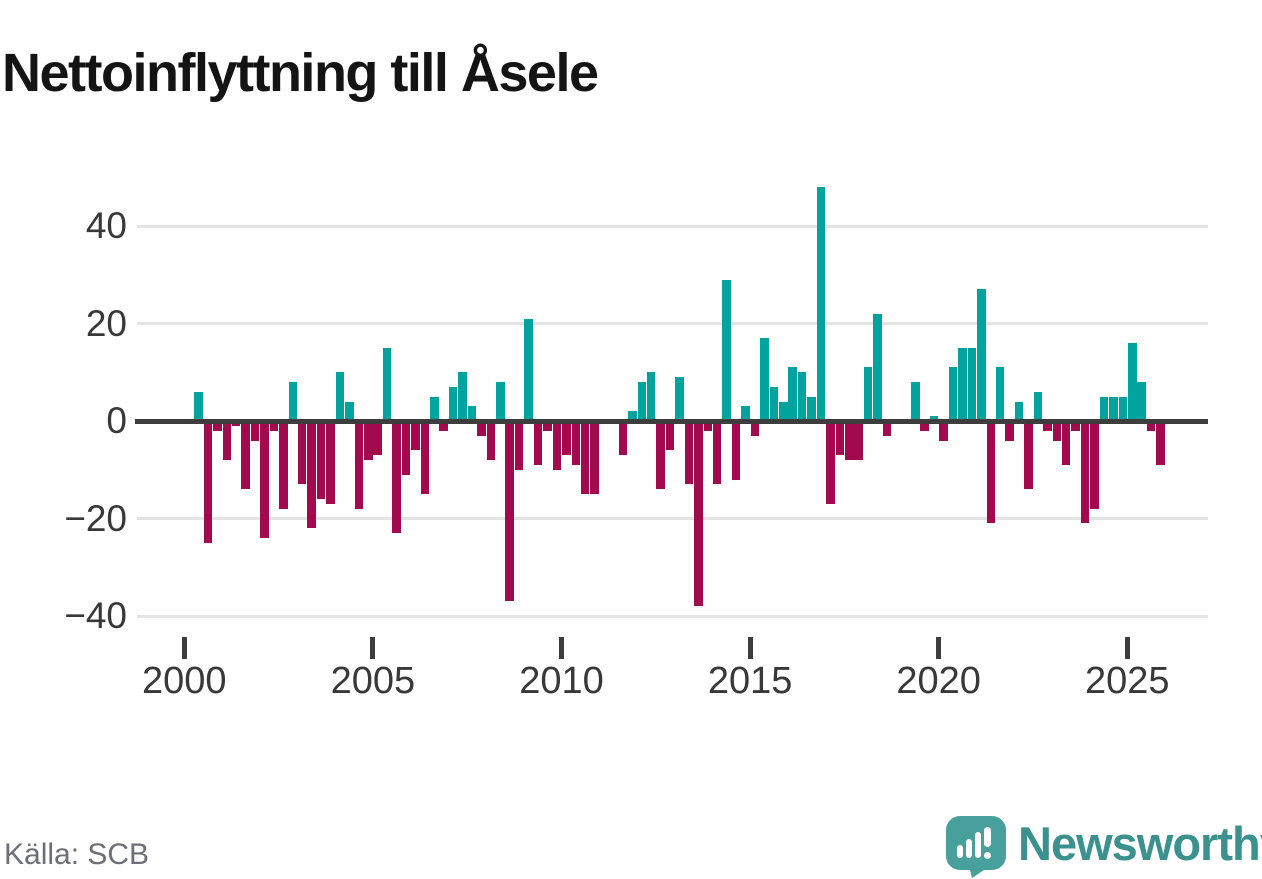  I want to click on bar-2012Q4, so click(670, 436).